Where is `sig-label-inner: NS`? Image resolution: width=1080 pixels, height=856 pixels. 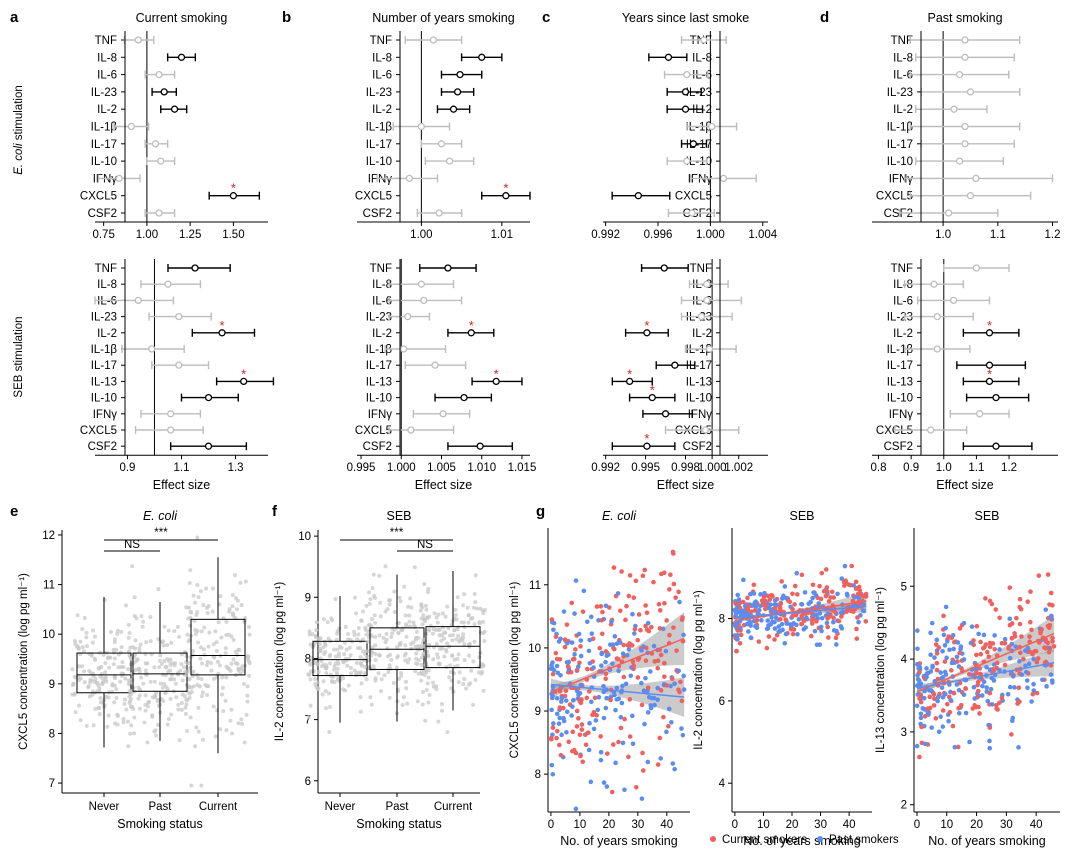
sig-label-inner: NS is located at coordinates (132, 545).